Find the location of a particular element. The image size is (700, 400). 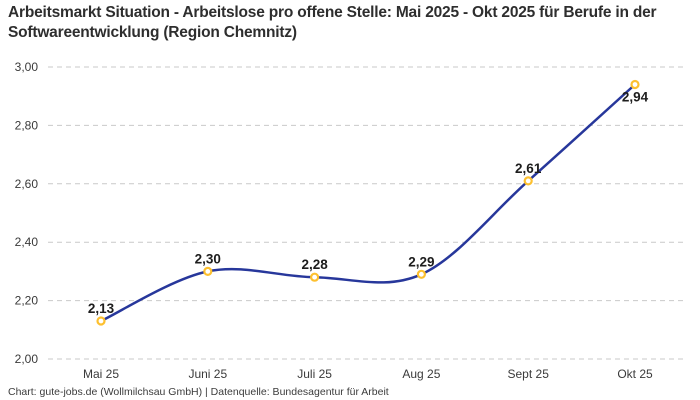

y-tick-label: 2,20 is located at coordinates (27, 301).